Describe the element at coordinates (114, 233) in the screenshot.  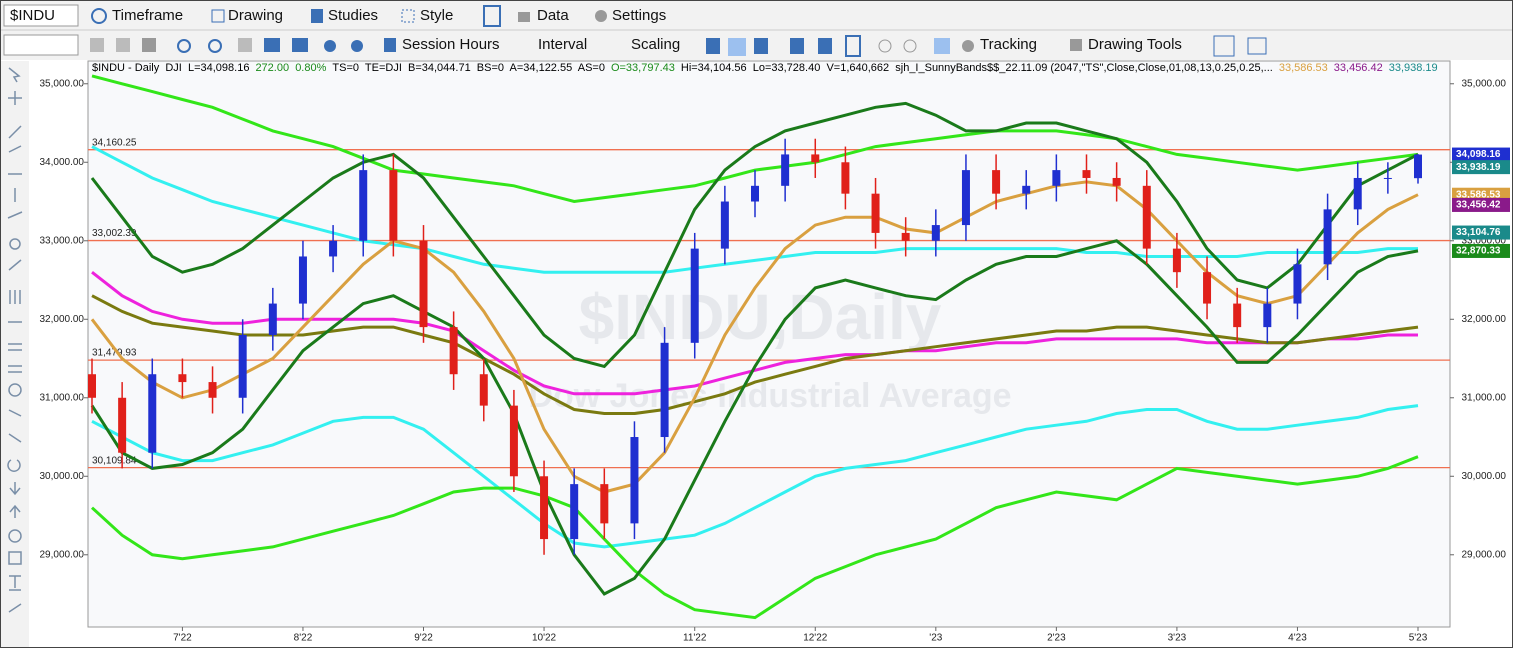
I see `level-label: 33,002.39` at that location.